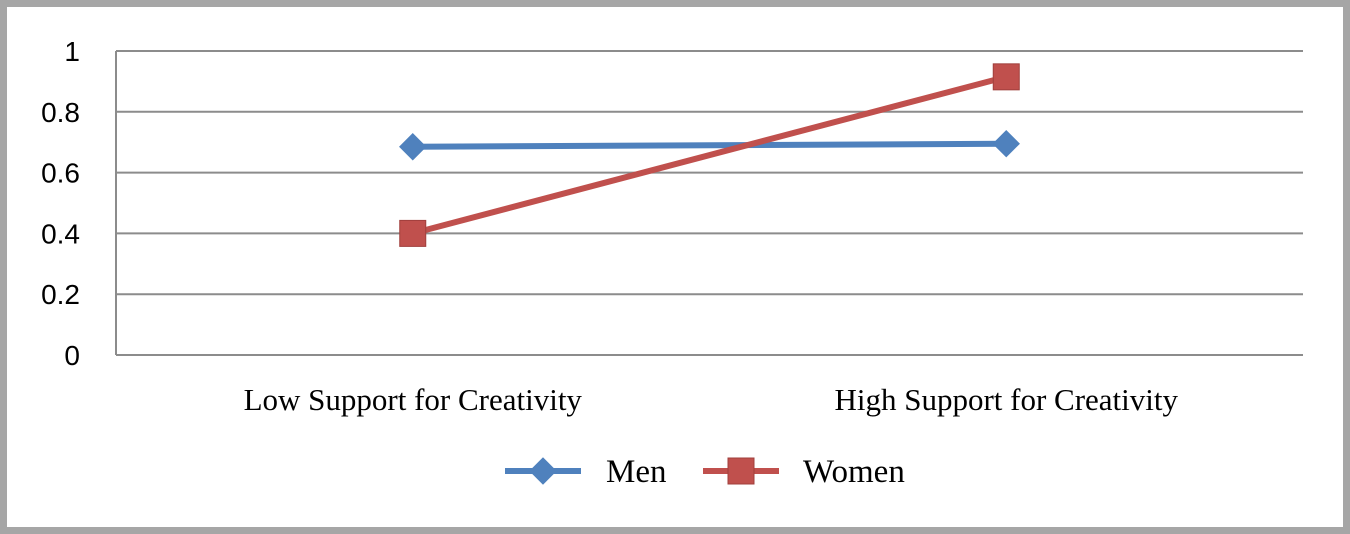 The width and height of the screenshot is (1350, 534). What do you see at coordinates (1006, 399) in the screenshot?
I see `x-category-label: High Support for Creativity` at bounding box center [1006, 399].